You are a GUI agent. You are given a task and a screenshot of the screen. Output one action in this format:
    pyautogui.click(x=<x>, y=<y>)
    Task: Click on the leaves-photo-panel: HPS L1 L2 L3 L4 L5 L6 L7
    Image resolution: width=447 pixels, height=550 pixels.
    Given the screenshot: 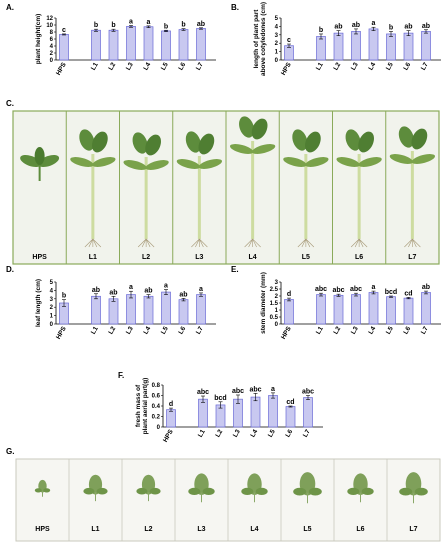 What is the action you would take?
    pyautogui.click(x=228, y=500)
    